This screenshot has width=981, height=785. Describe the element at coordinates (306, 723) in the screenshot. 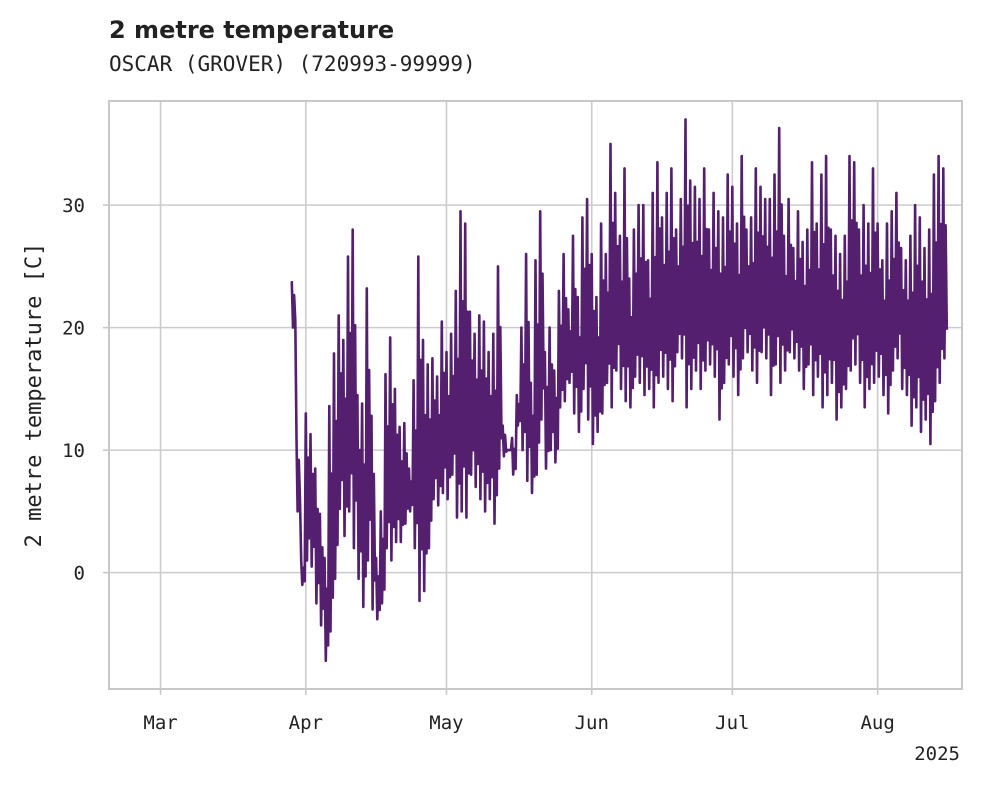

I see `x-tick-label: Apr` at that location.